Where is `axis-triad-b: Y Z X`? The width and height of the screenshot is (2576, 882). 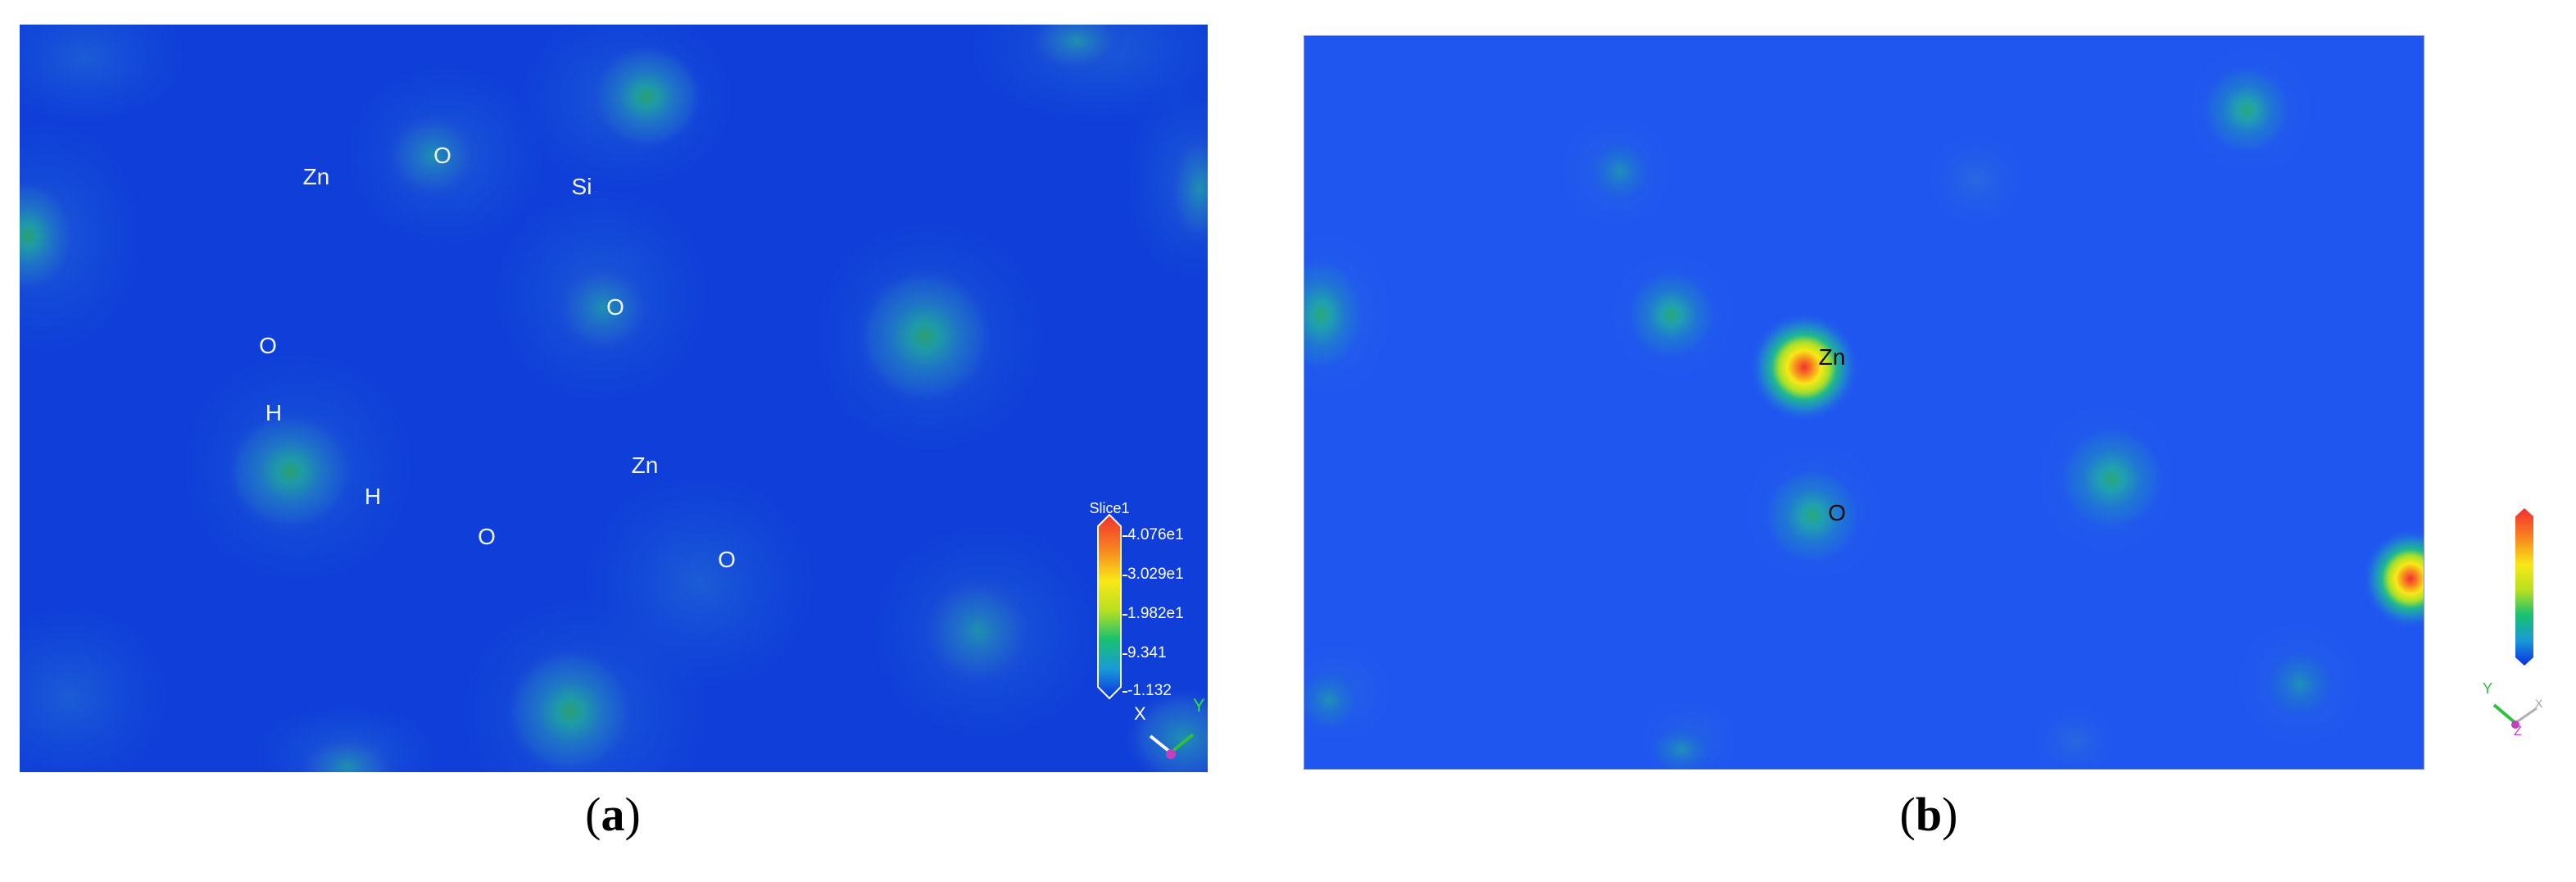 axis-triad-b: Y Z X is located at coordinates (2514, 713).